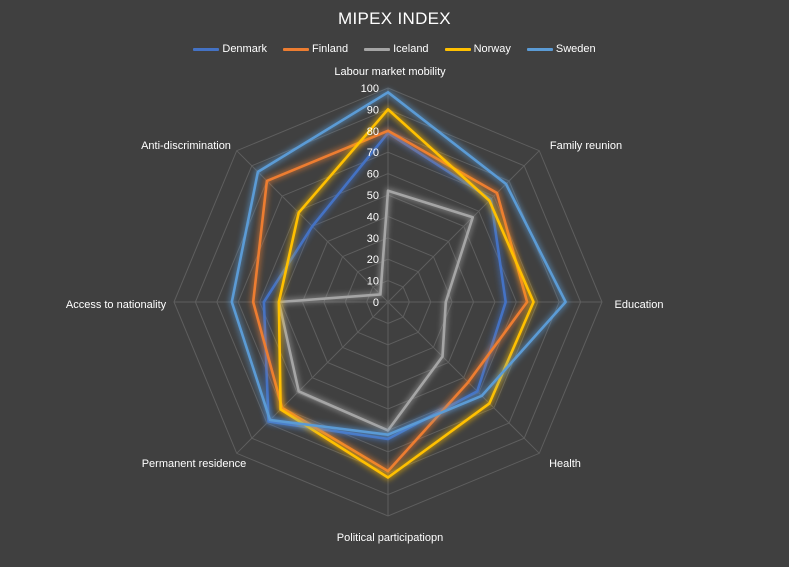 The width and height of the screenshot is (789, 567). Describe the element at coordinates (390, 538) in the screenshot. I see `axis-category-label: Political participatiopn` at that location.